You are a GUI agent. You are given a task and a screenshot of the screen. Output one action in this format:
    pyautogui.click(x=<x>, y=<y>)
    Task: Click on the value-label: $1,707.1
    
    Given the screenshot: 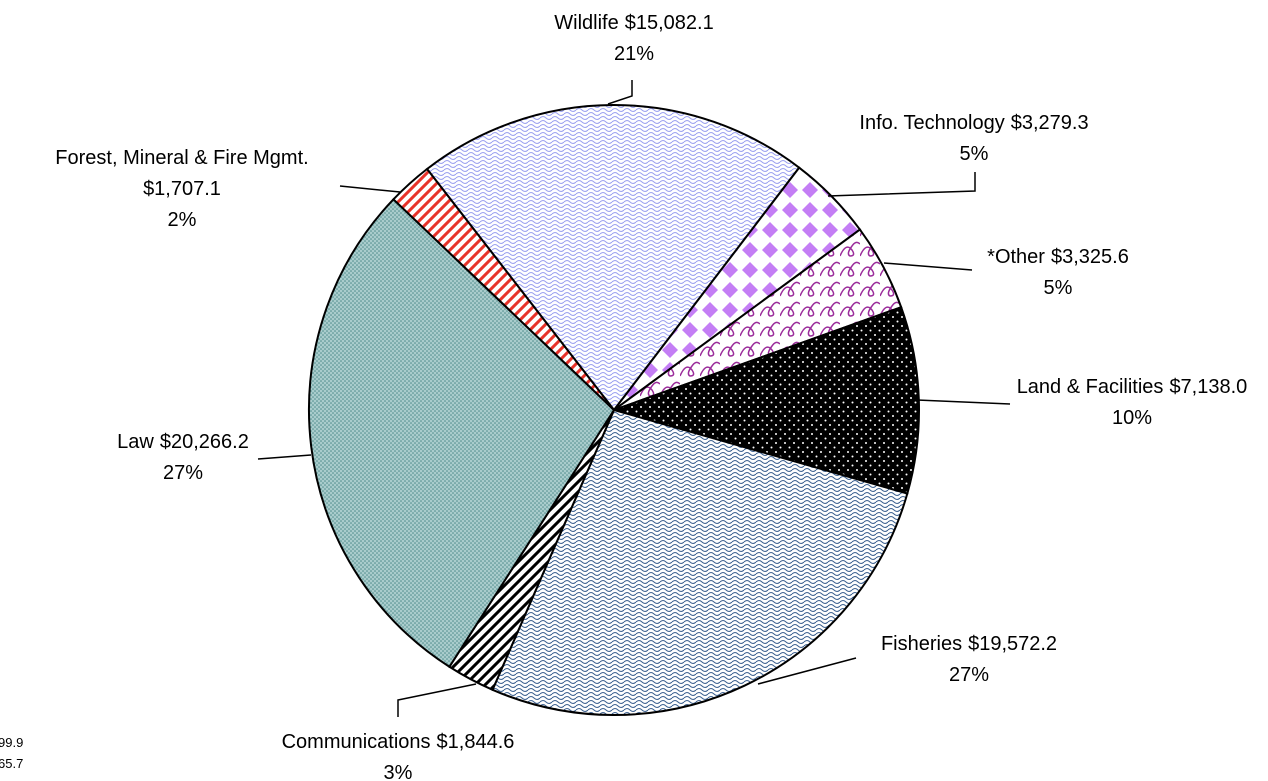 What is the action you would take?
    pyautogui.click(x=182, y=189)
    